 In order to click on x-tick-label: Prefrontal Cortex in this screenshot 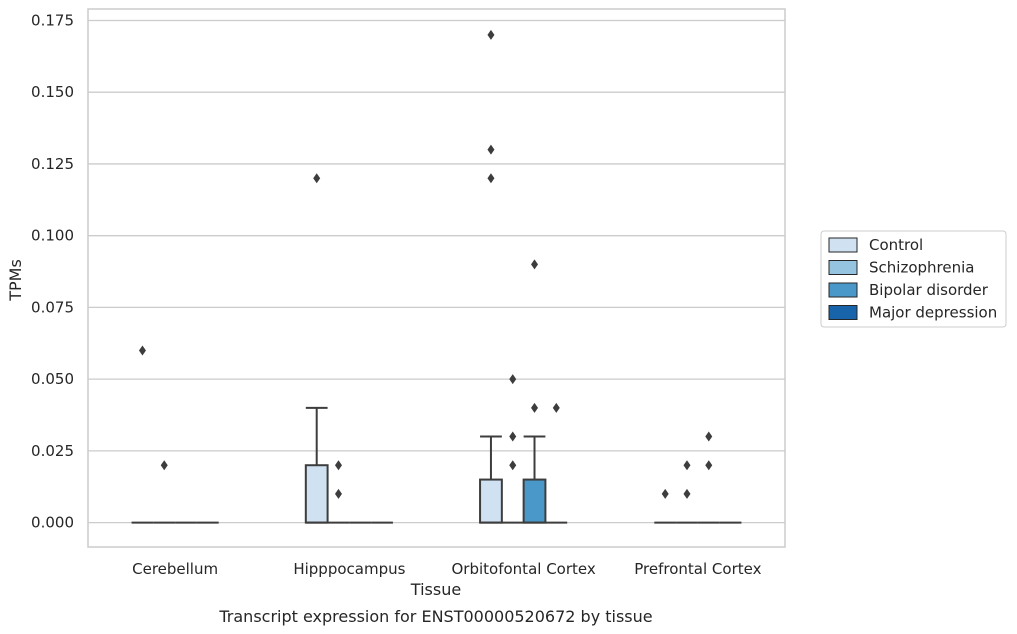, I will do `click(697, 569)`.